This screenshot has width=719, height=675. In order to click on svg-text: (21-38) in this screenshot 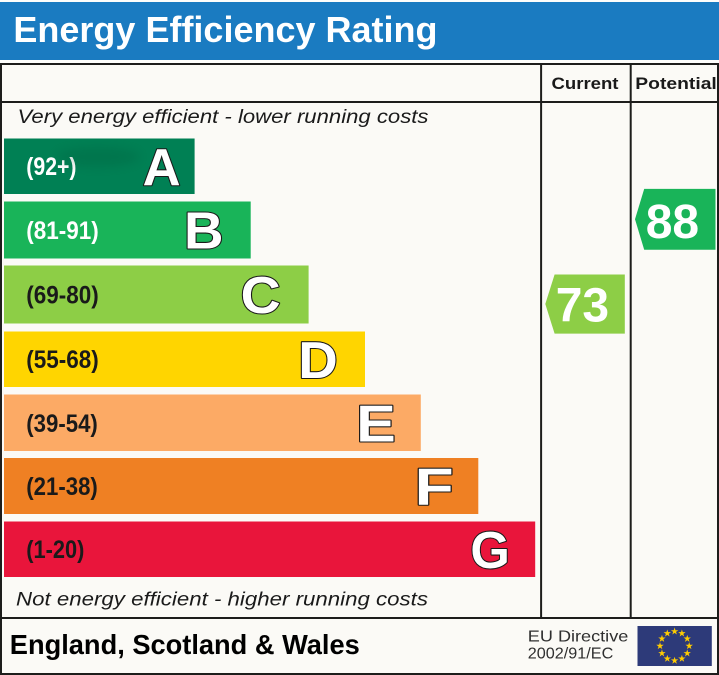, I will do `click(62, 487)`.